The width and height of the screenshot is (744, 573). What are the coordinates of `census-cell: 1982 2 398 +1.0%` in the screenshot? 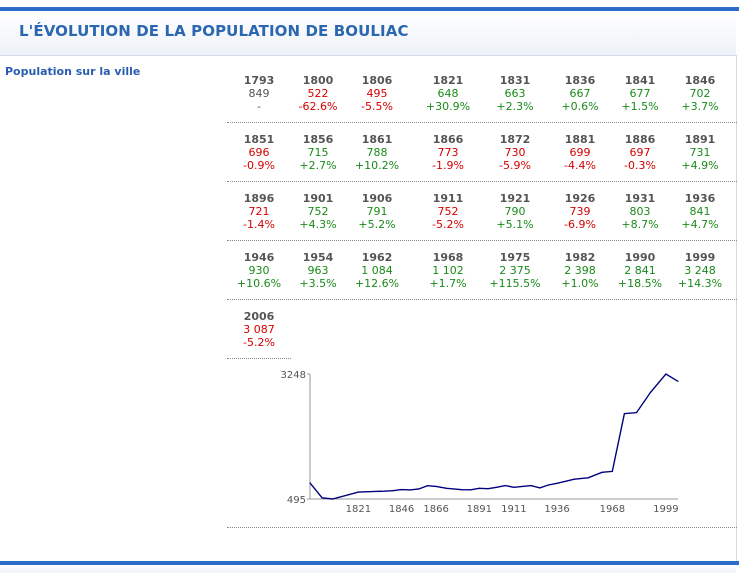 It's located at (580, 270).